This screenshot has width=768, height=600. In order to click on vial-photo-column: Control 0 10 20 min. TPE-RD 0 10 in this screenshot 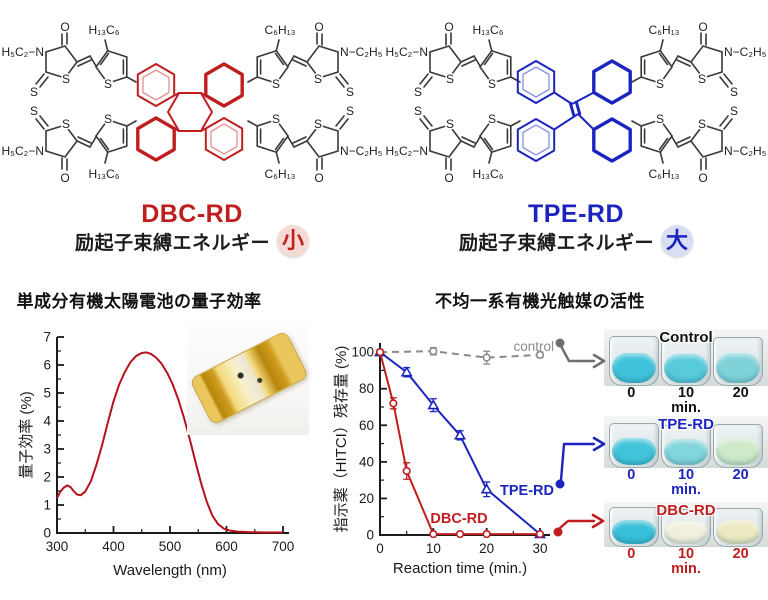, I will do `click(686, 453)`.